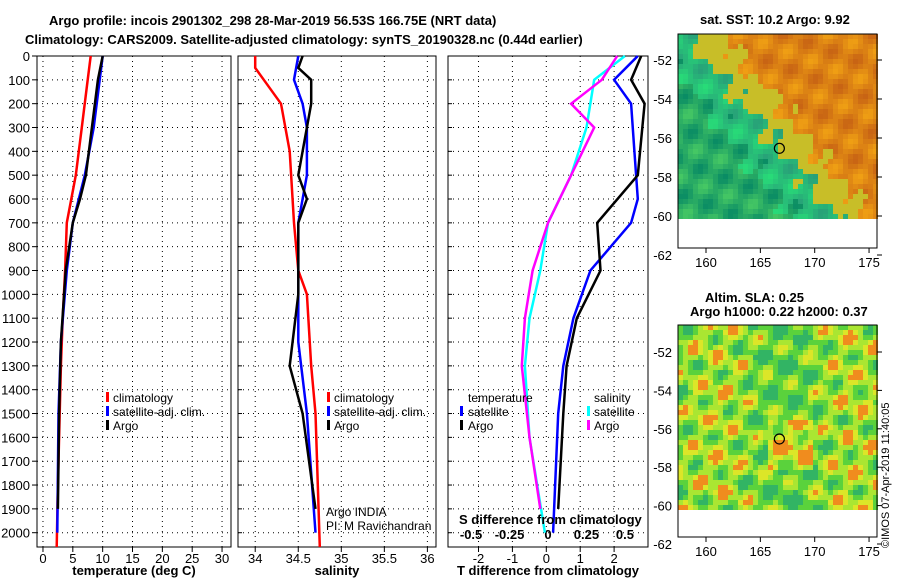 The height and width of the screenshot is (580, 900). What do you see at coordinates (19, 80) in the screenshot?
I see `y-tick-label: 100` at bounding box center [19, 80].